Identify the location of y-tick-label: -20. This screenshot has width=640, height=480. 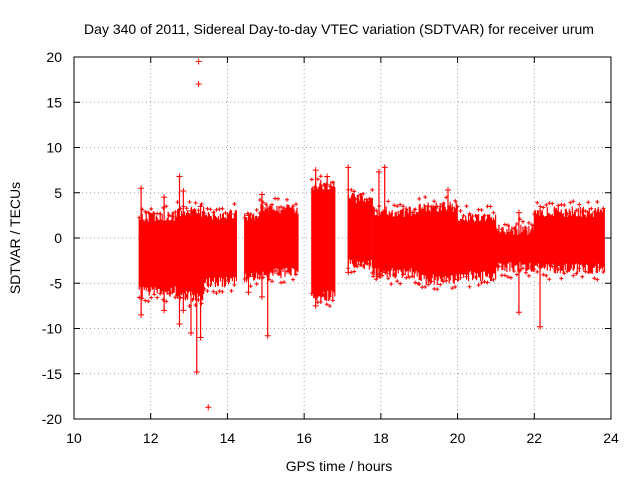
(52, 419).